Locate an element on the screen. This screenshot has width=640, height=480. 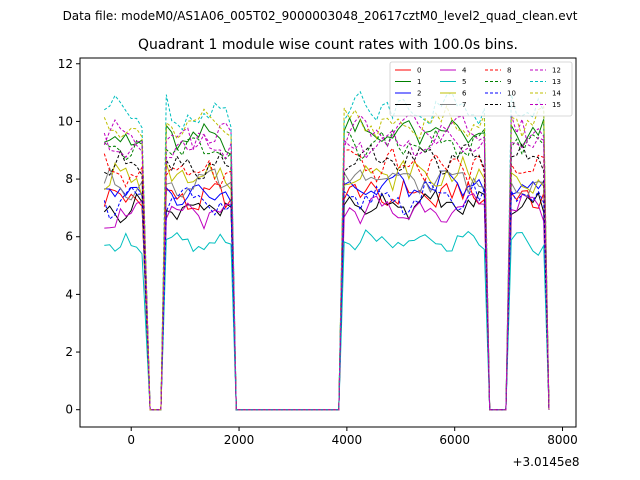
legend-label-1: 1 is located at coordinates (419, 82).